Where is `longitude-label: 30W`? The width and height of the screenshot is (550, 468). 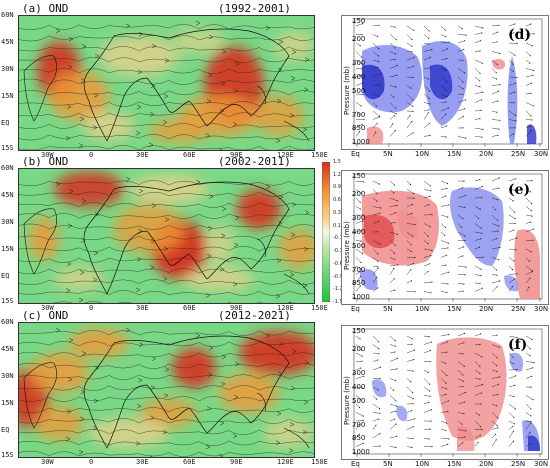 longitude-label: 30W is located at coordinates (47, 462).